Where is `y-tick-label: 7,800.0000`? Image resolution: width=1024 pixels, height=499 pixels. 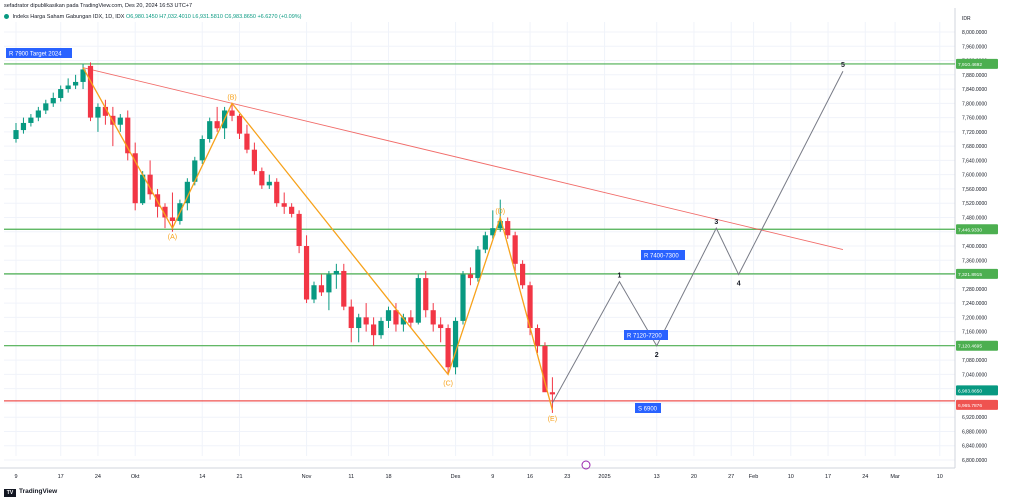 y-tick-label: 7,800.0000 is located at coordinates (974, 104).